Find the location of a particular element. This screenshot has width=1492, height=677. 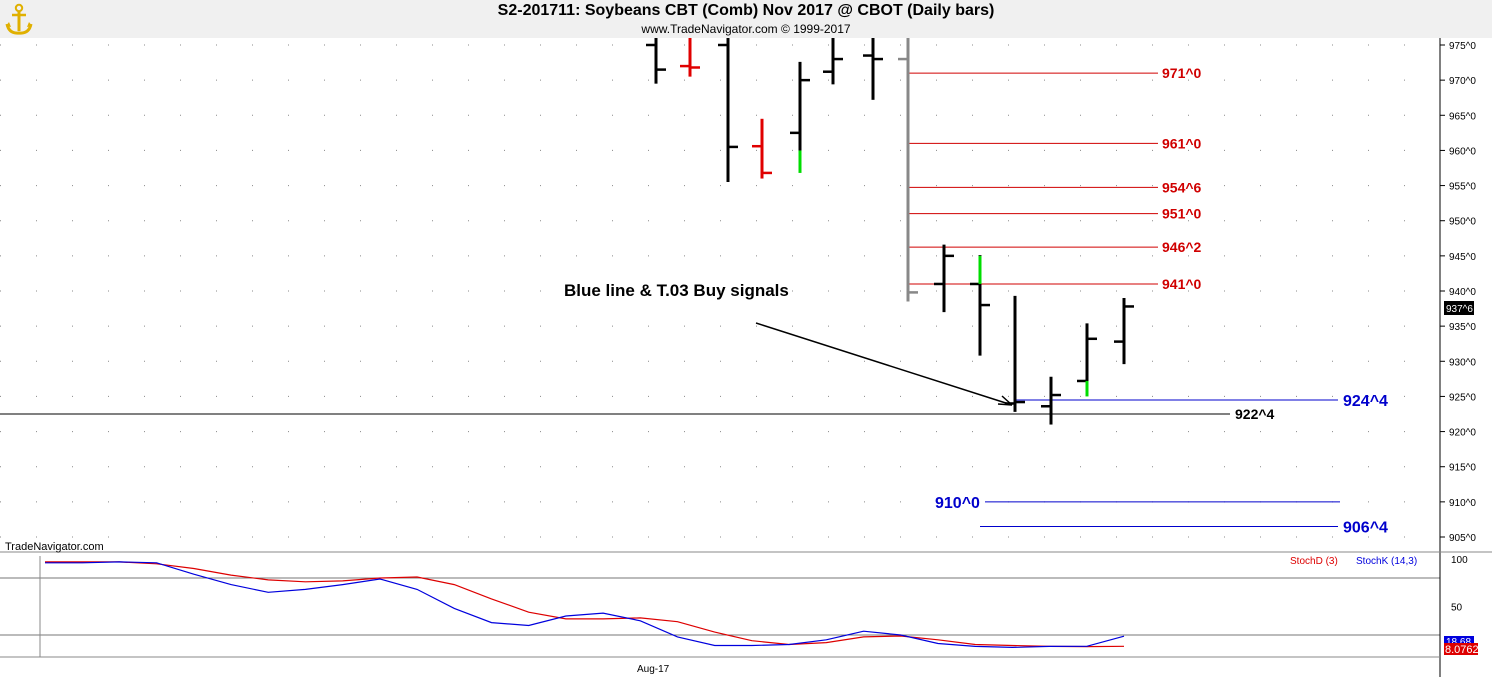

stochastic-lines is located at coordinates (585, 605).